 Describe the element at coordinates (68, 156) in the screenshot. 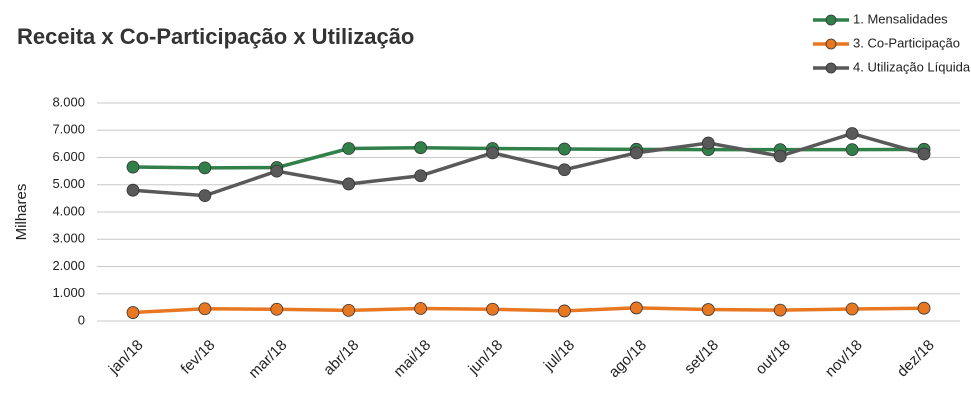

I see `y-tick-label: 6.000` at that location.